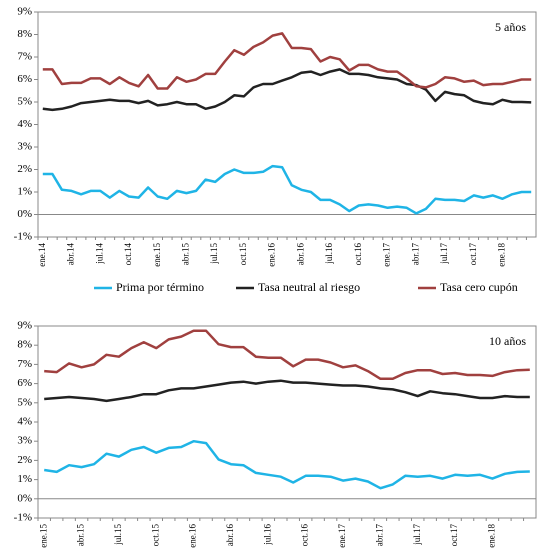 This screenshot has height=548, width=540. Describe the element at coordinates (42, 255) in the screenshot. I see `x-tick-label: ene.14` at that location.